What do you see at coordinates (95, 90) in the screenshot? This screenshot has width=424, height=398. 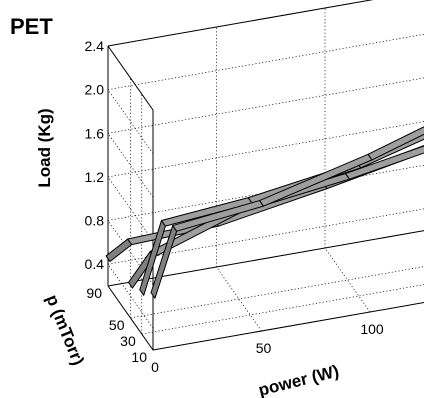 I see `z-tick-label: 2.0` at bounding box center [95, 90].